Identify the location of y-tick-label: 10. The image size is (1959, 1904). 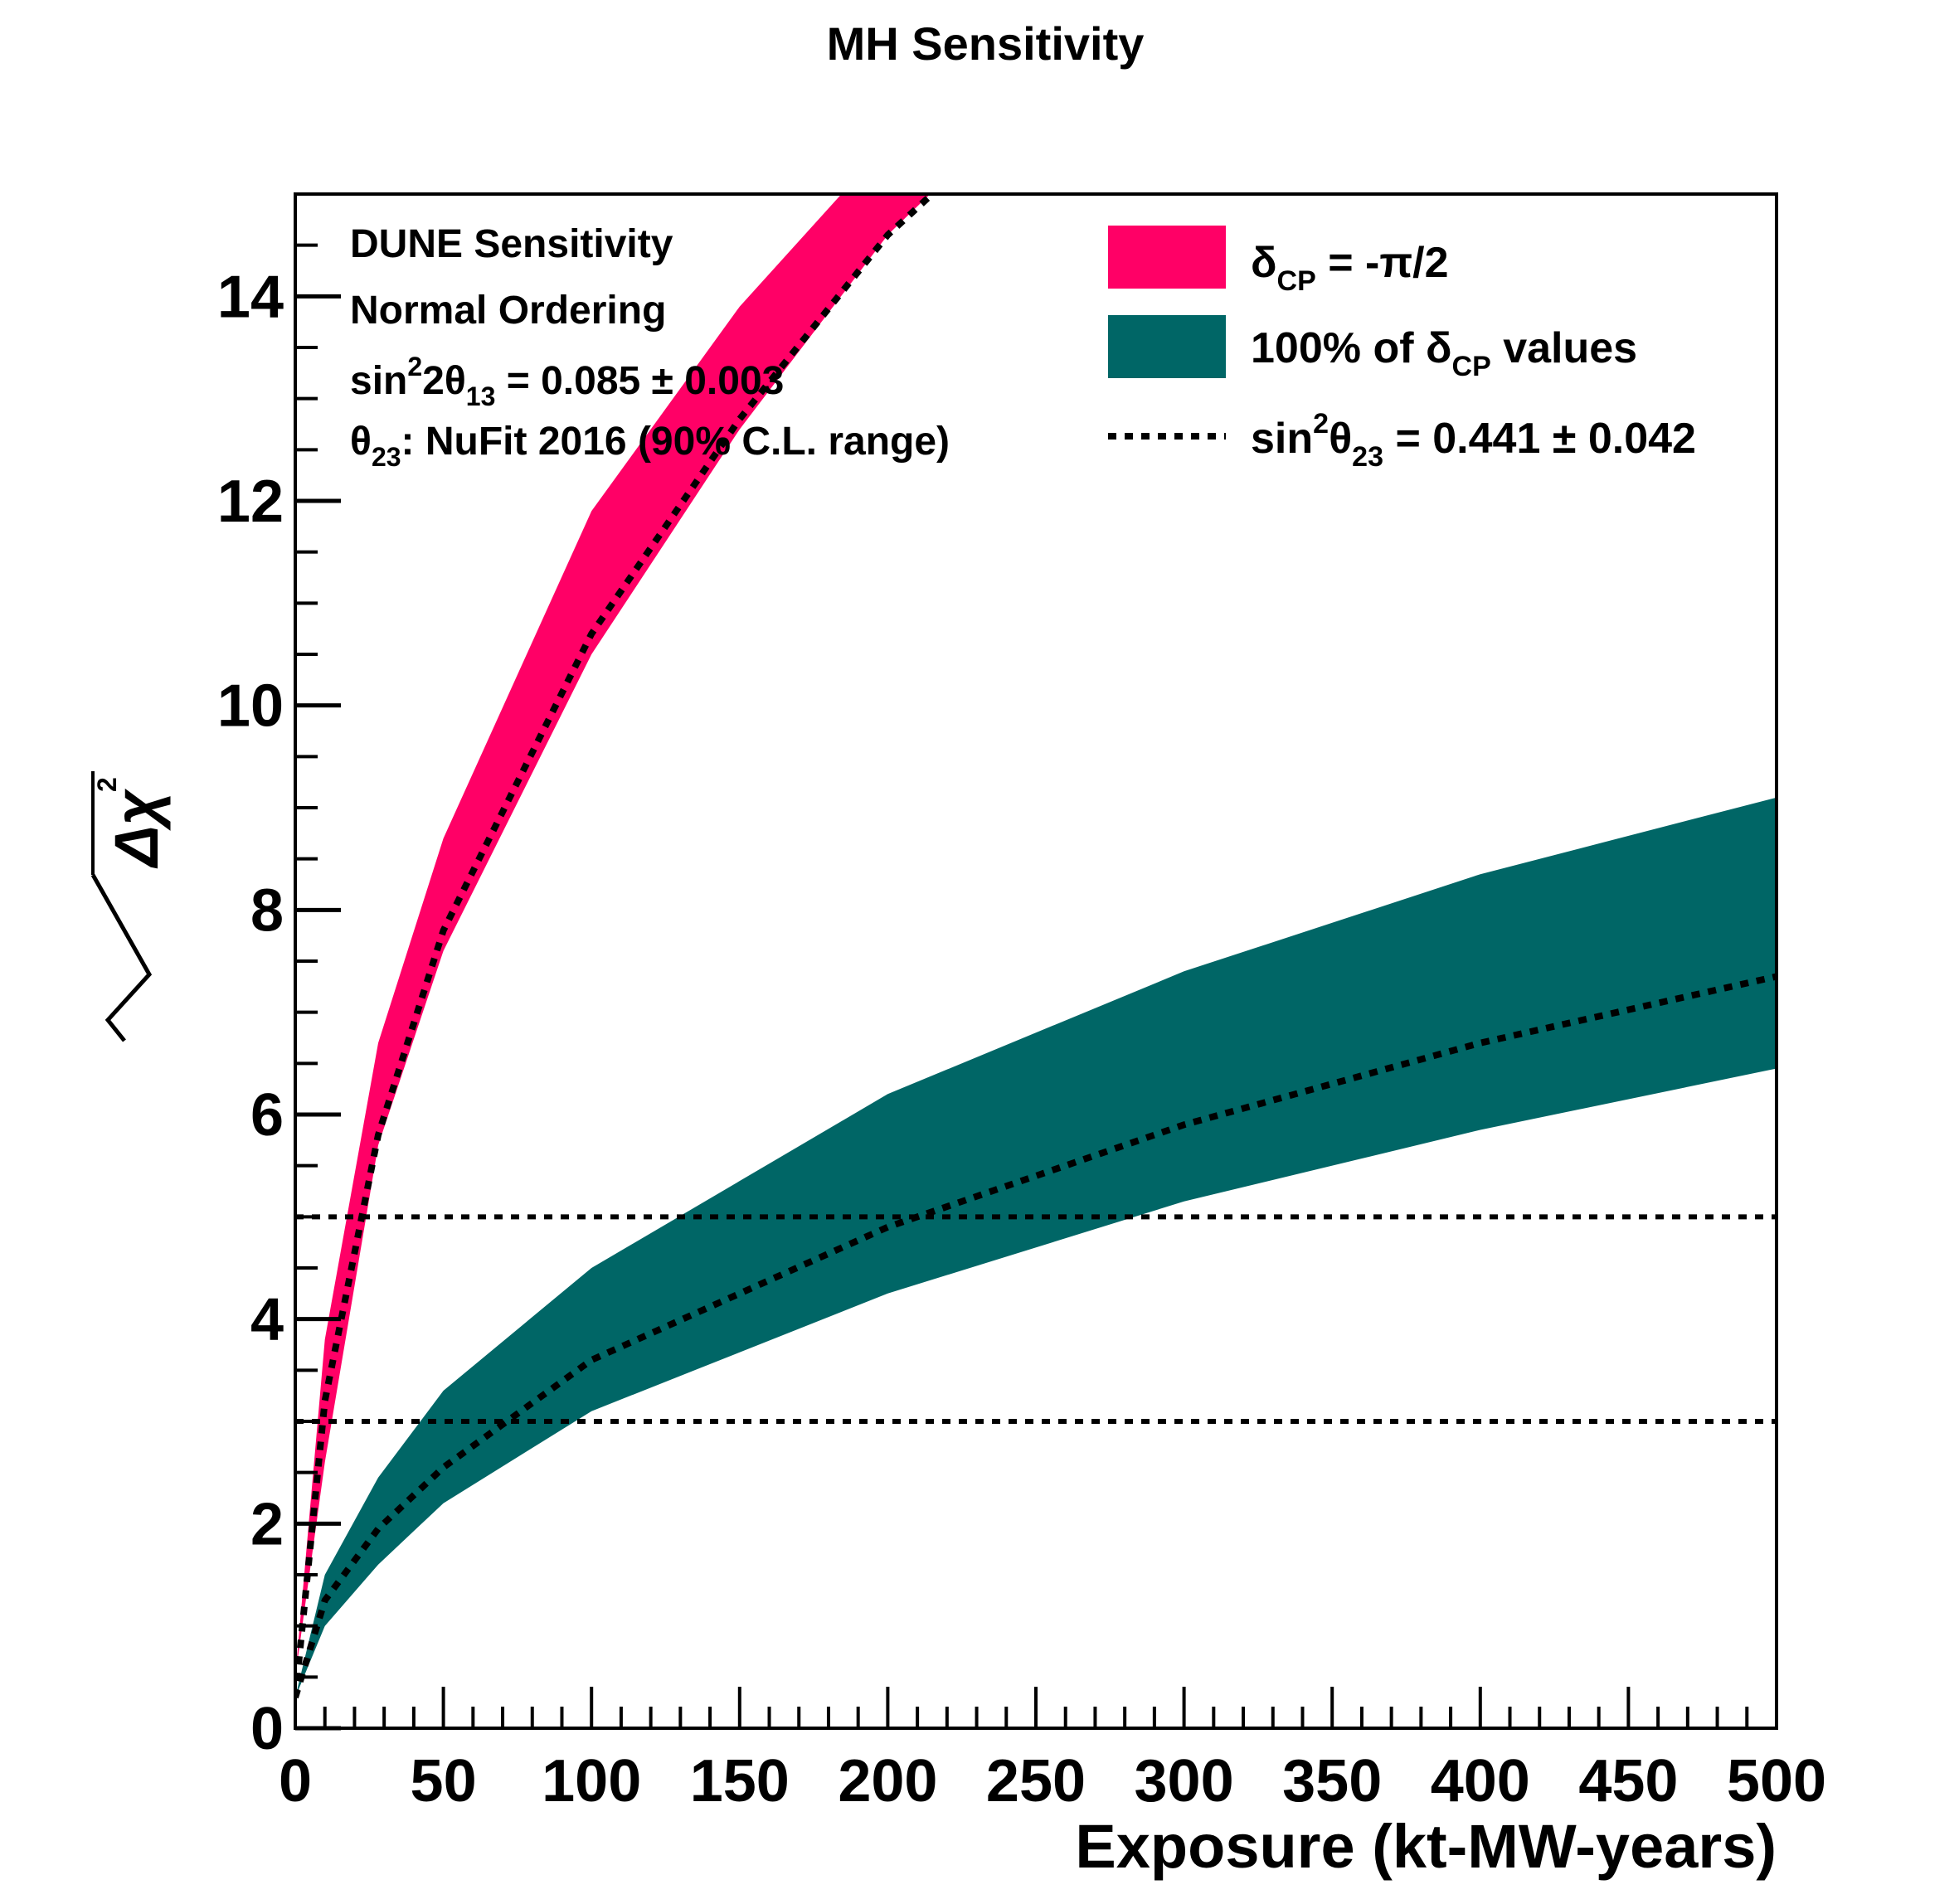
(251, 706).